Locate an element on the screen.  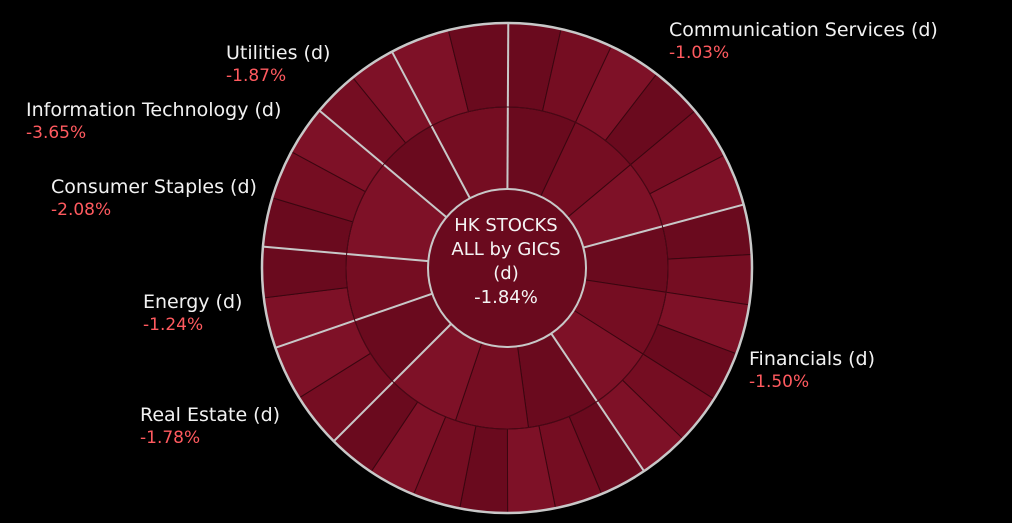
sector-name: Energy (d) is located at coordinates (193, 302).